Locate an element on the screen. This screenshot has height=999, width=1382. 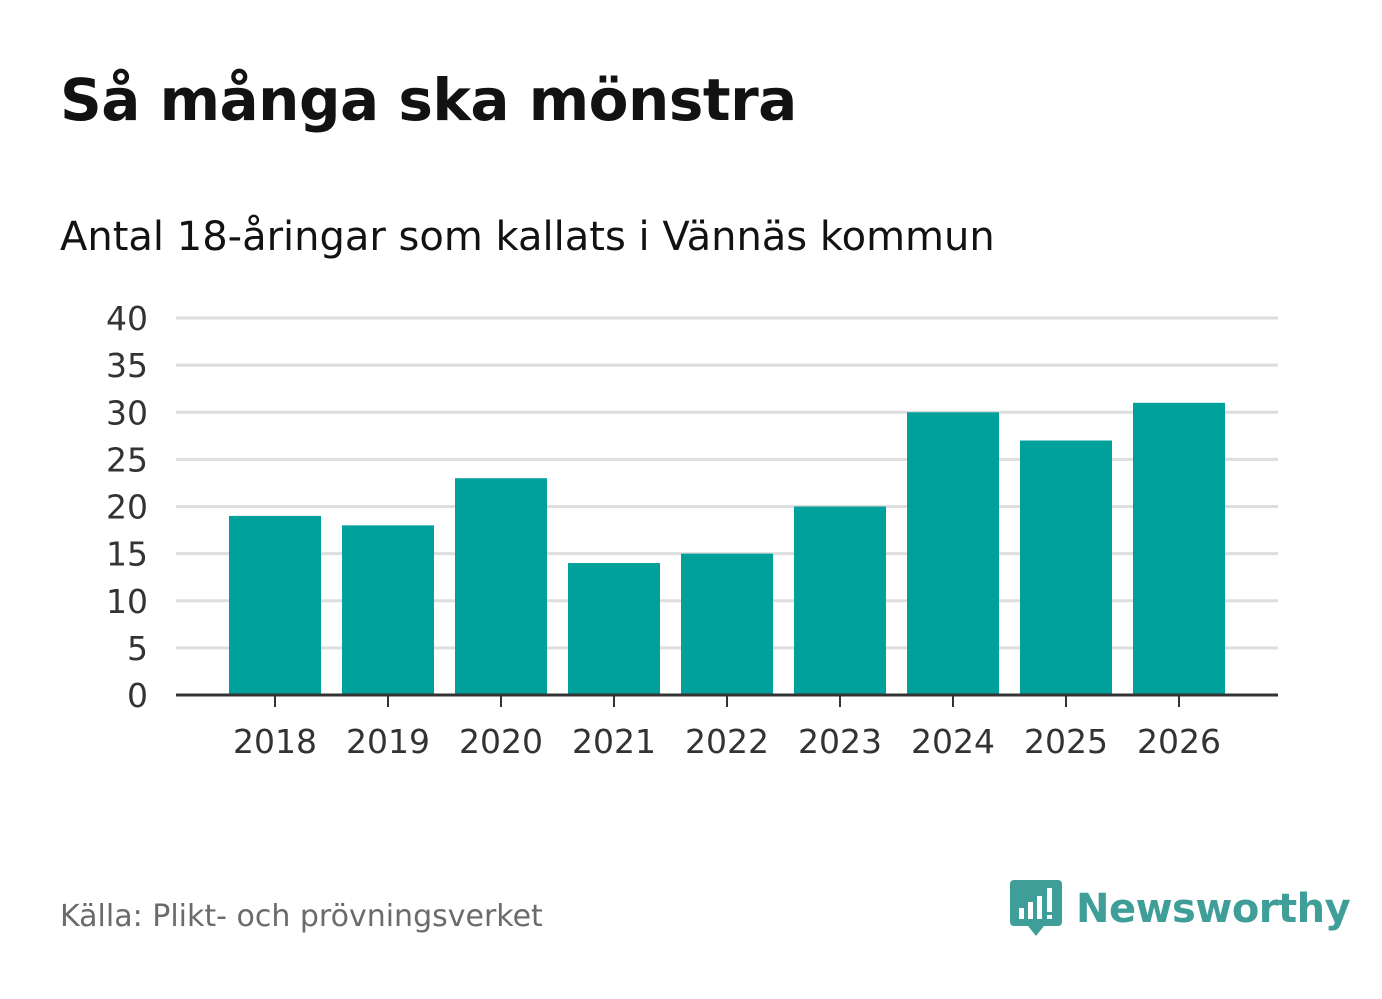
y-tick-label: 10 is located at coordinates (127, 601).